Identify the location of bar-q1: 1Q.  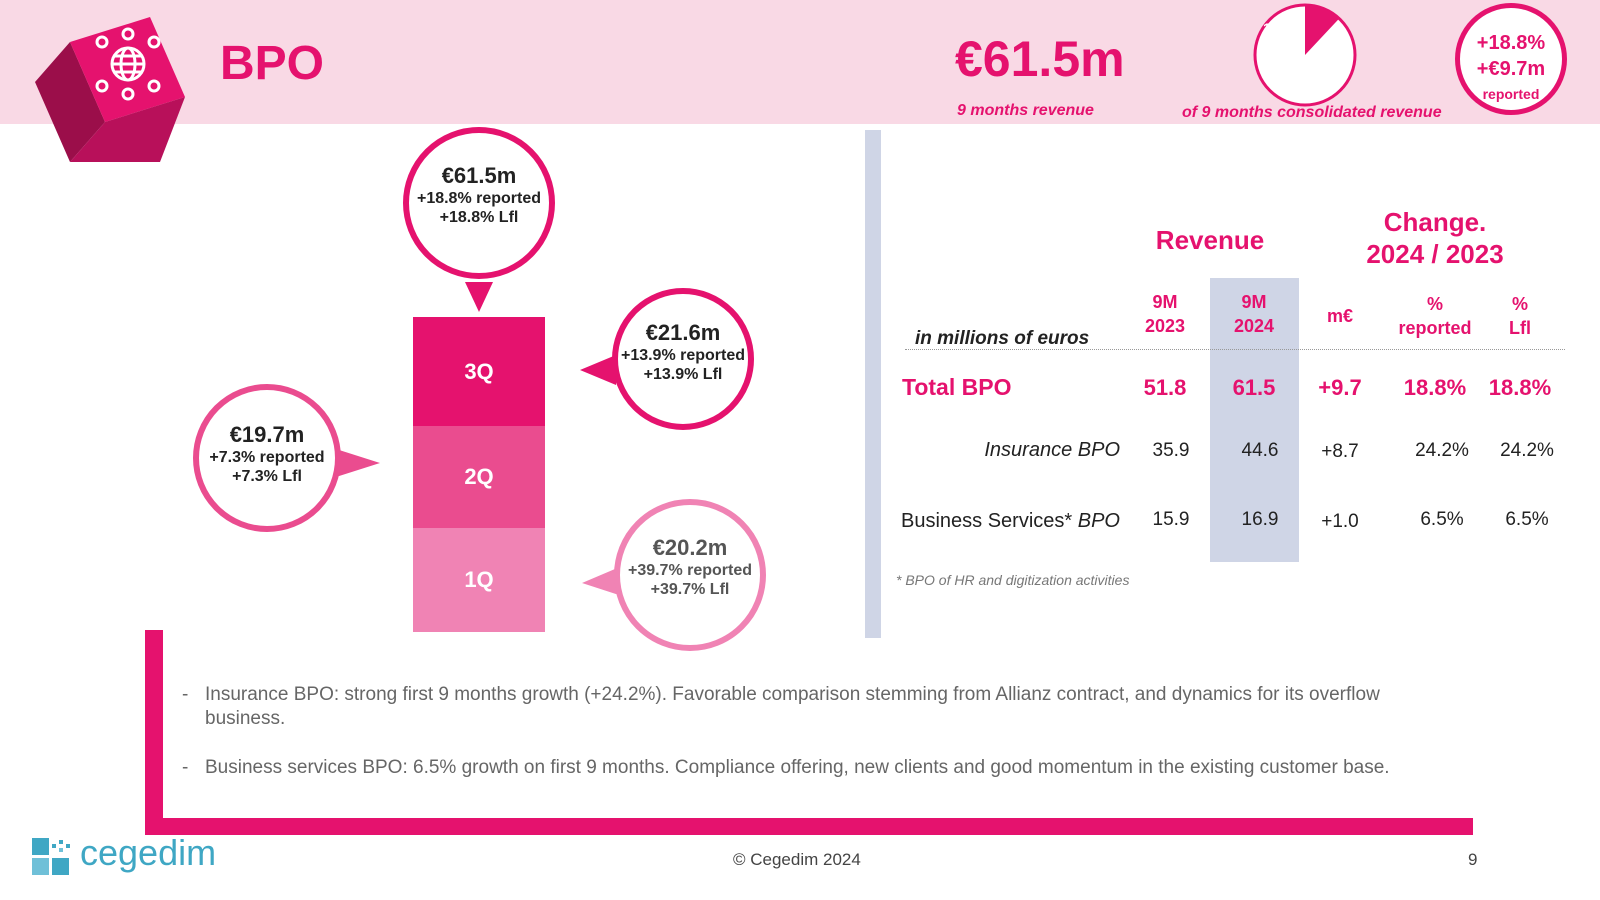
(479, 580).